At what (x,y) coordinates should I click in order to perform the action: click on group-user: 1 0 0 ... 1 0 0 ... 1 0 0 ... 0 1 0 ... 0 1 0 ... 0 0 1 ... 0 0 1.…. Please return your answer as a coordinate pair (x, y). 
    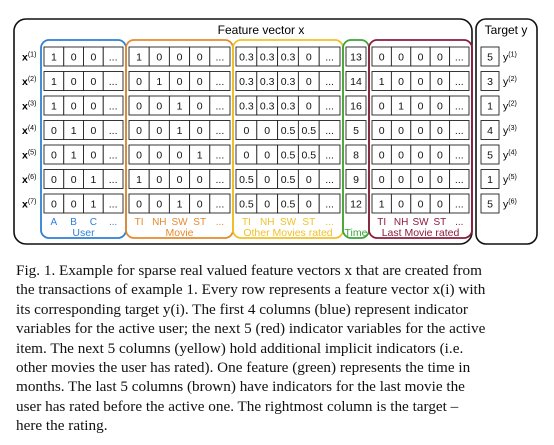
    Looking at the image, I should click on (83, 139).